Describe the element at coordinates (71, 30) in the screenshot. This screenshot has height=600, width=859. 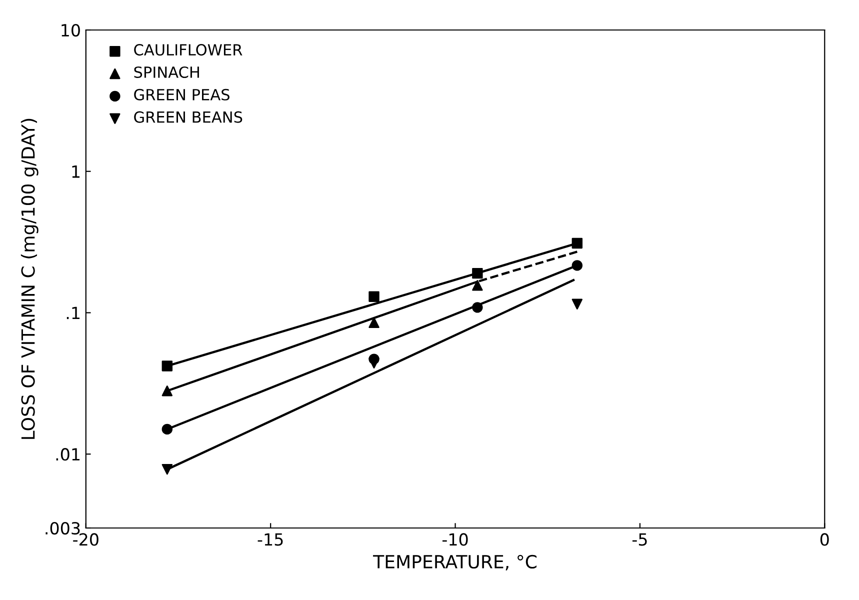
I see `y-tick-label: 10` at that location.